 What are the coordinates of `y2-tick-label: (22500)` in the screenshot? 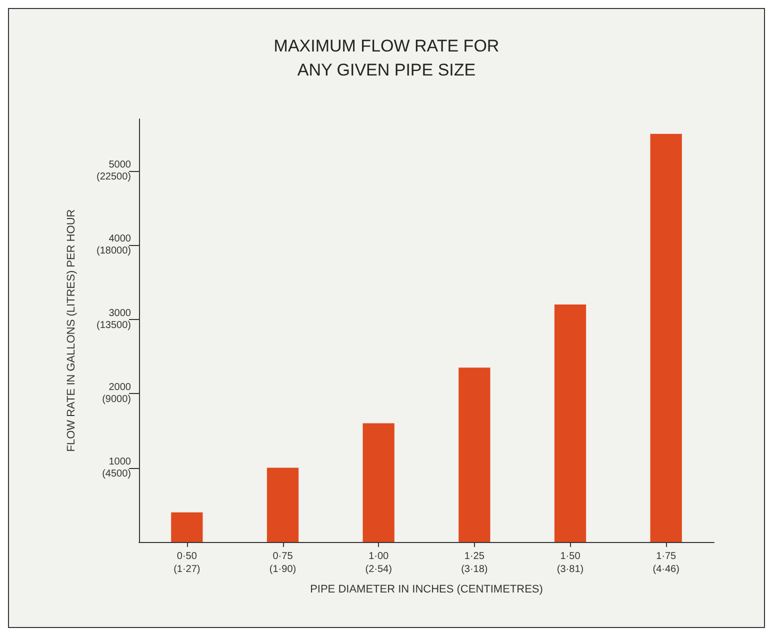 It's located at (113, 176).